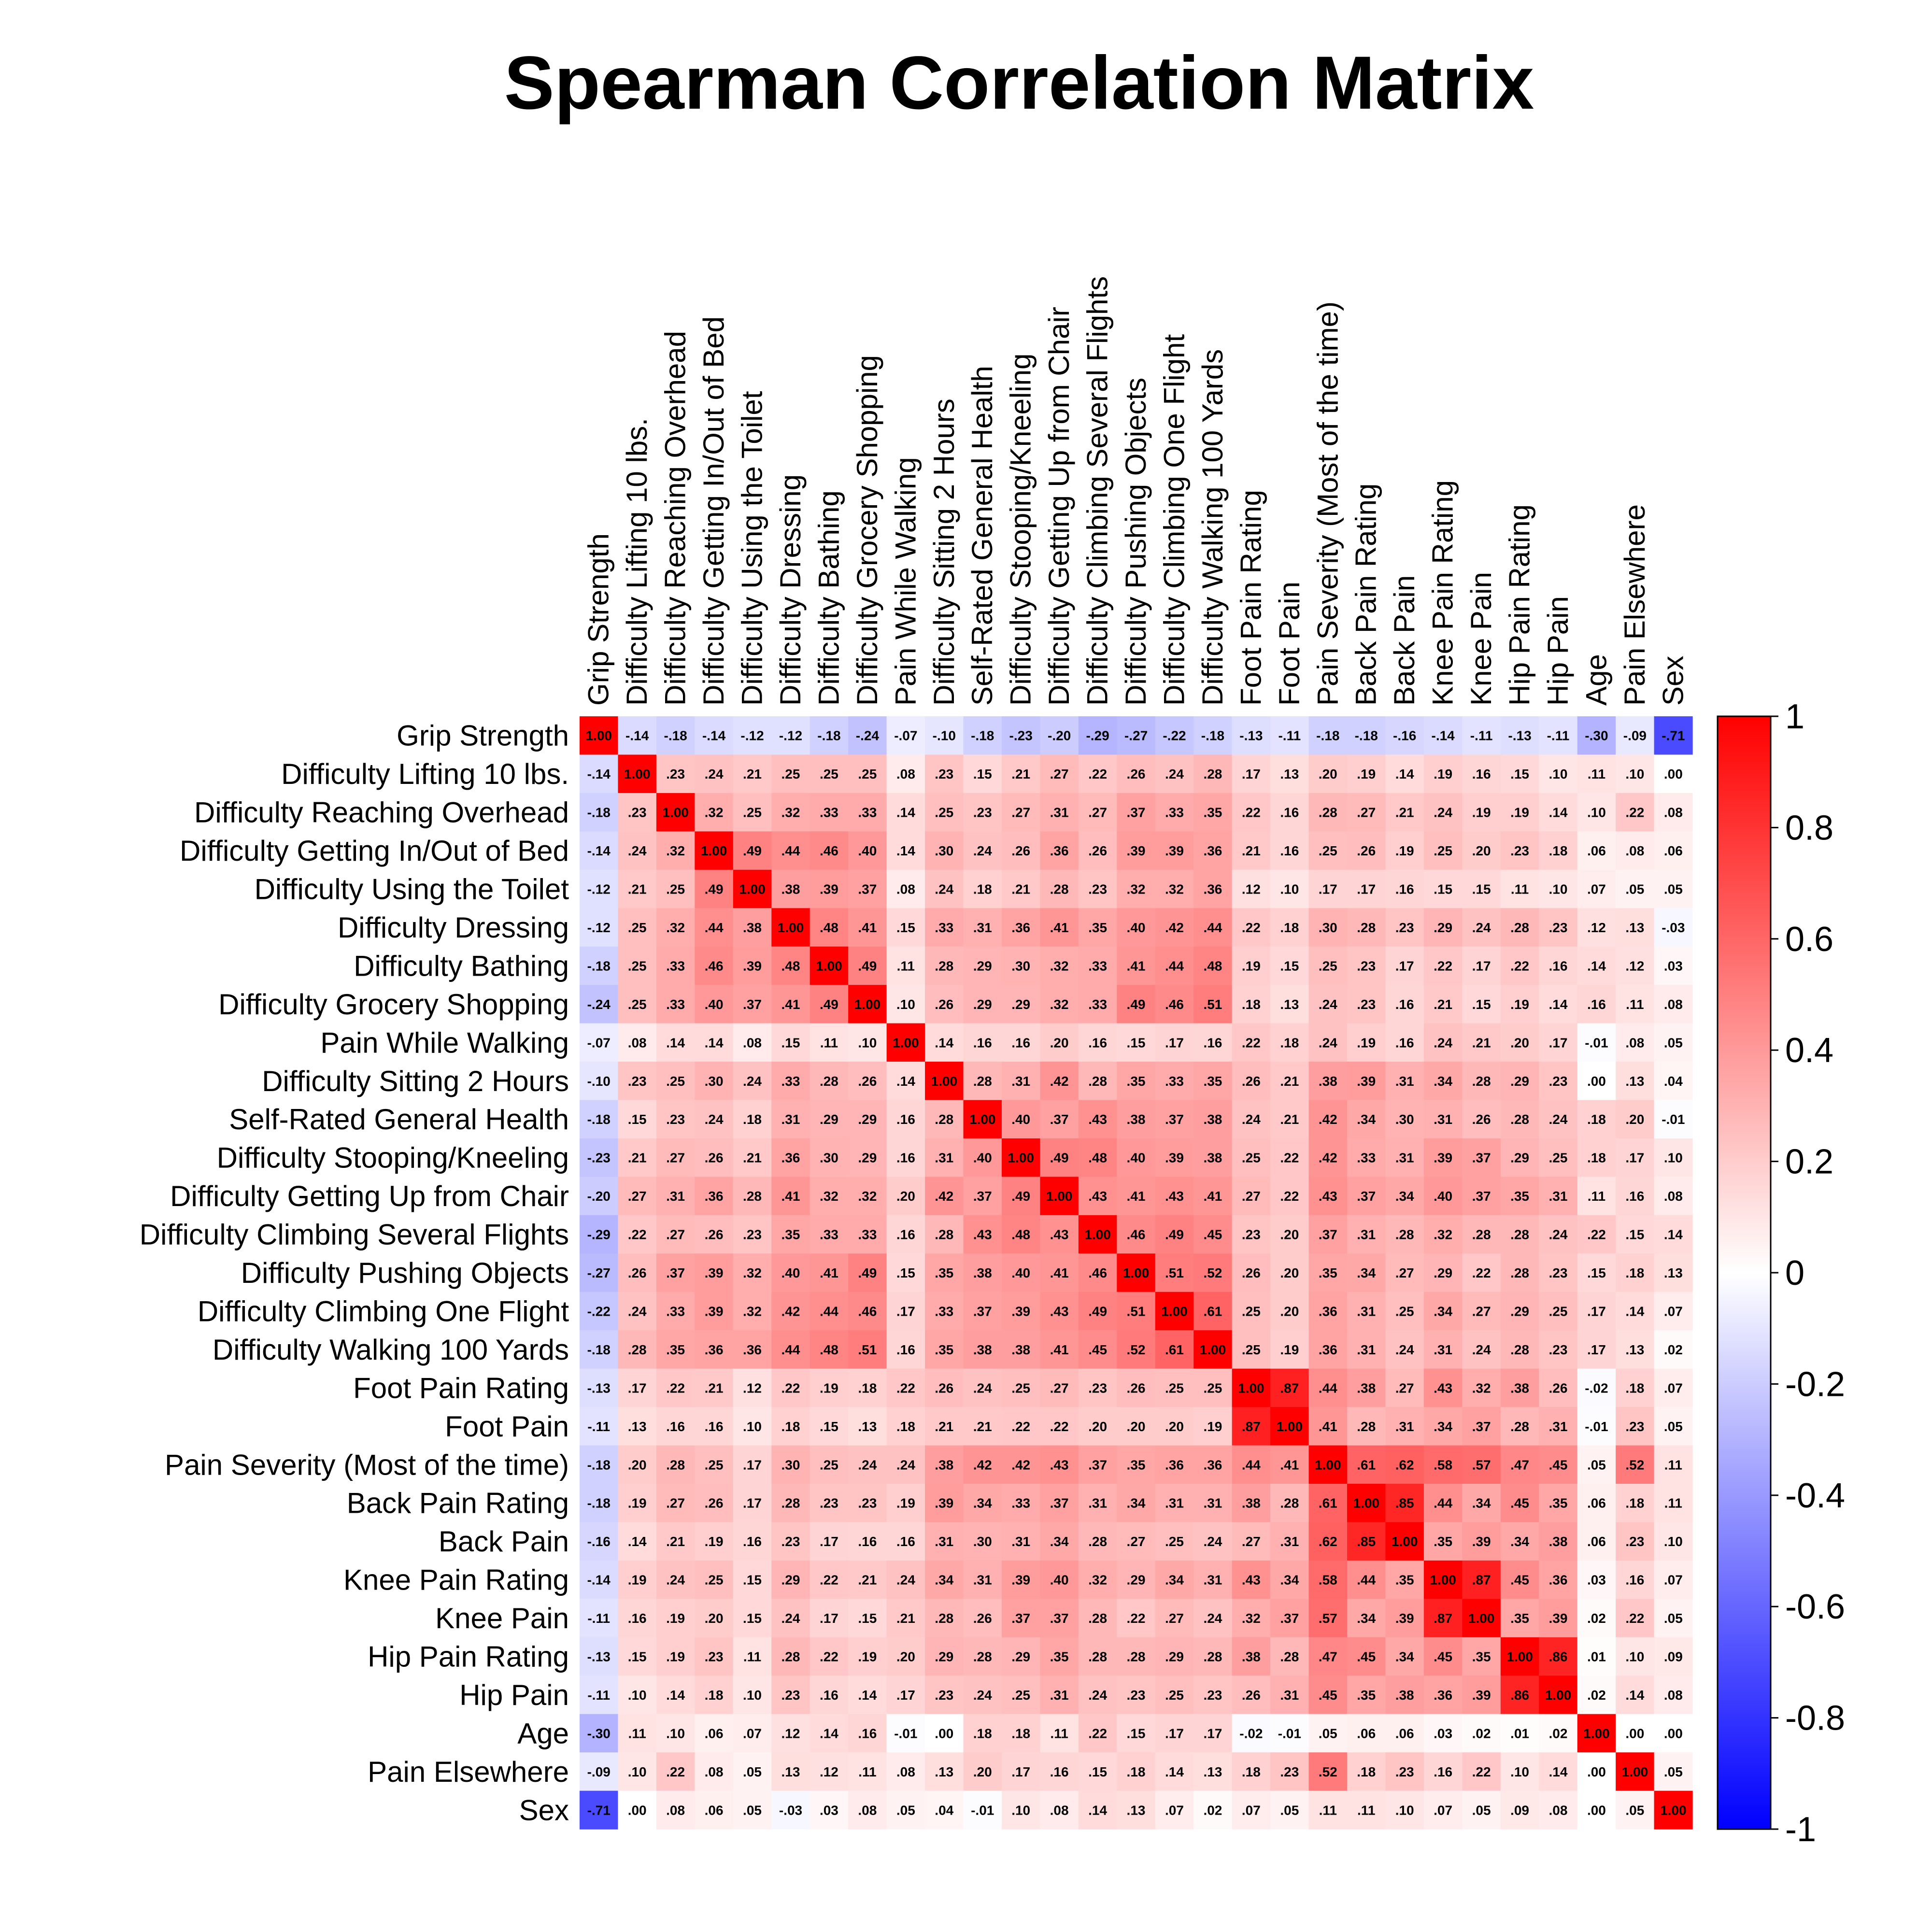 Image resolution: width=1932 pixels, height=1932 pixels. I want to click on cell-value-label: .21, so click(867, 1580).